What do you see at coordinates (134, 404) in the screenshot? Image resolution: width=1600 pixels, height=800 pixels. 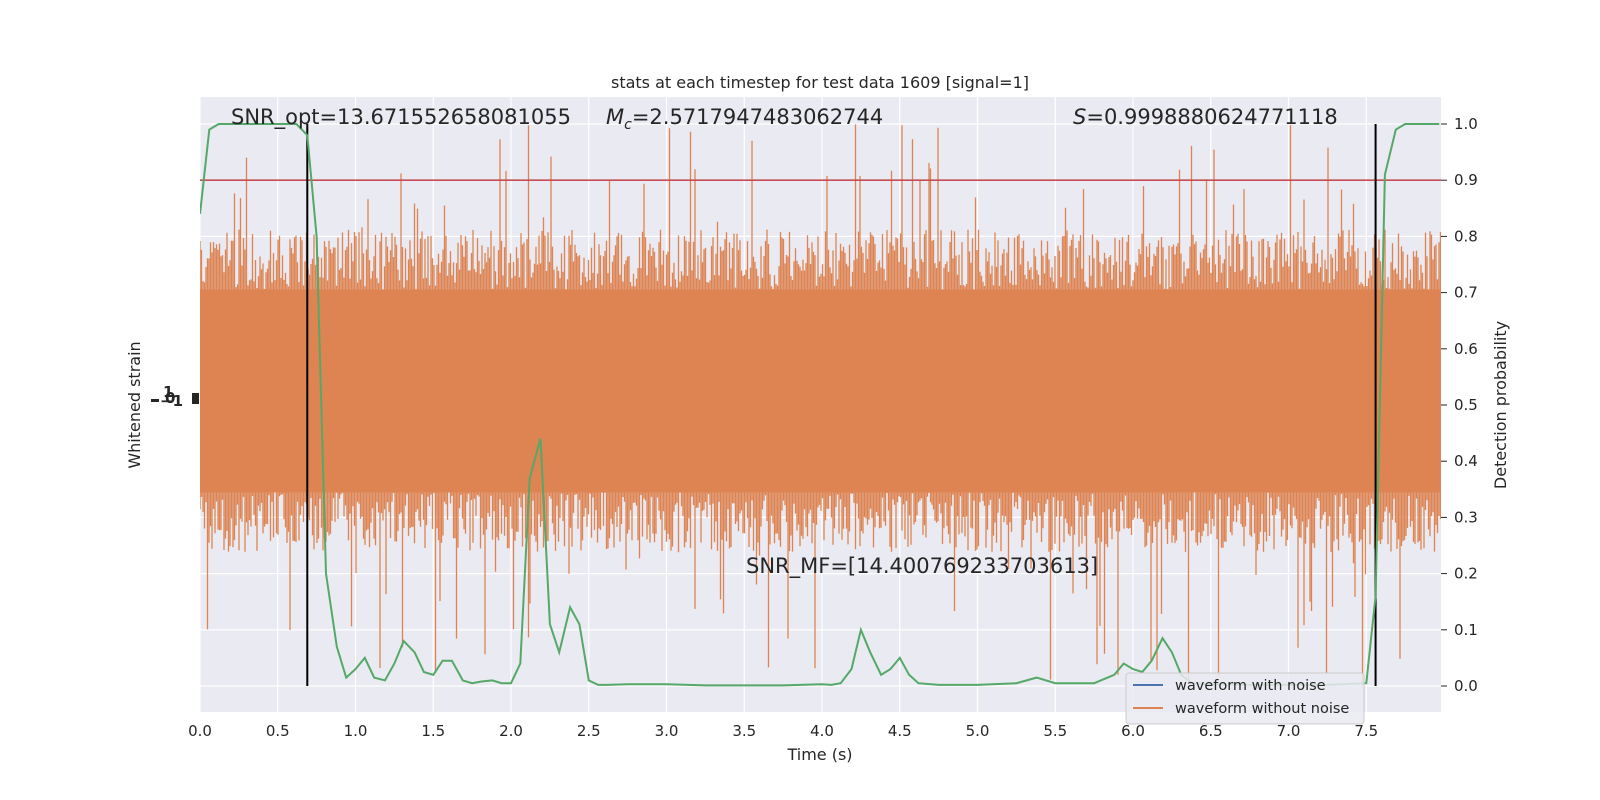 I see `y-left-axis-label: Whitened strain` at bounding box center [134, 404].